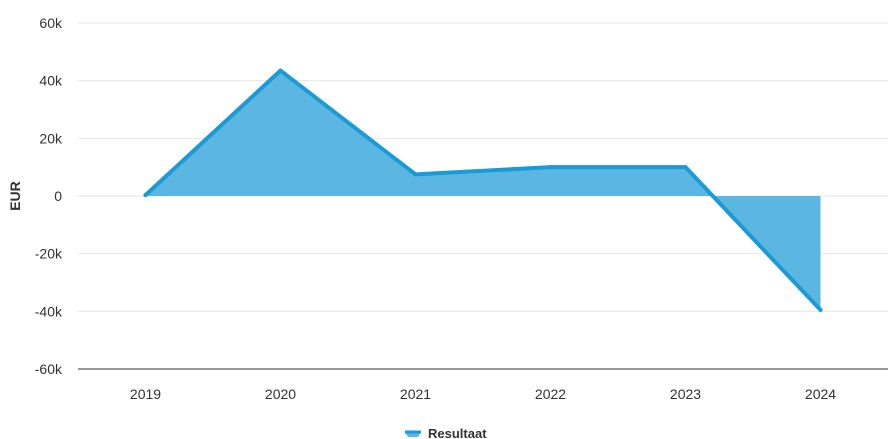 The height and width of the screenshot is (439, 888). I want to click on y-tick-label: 60k, so click(51, 23).